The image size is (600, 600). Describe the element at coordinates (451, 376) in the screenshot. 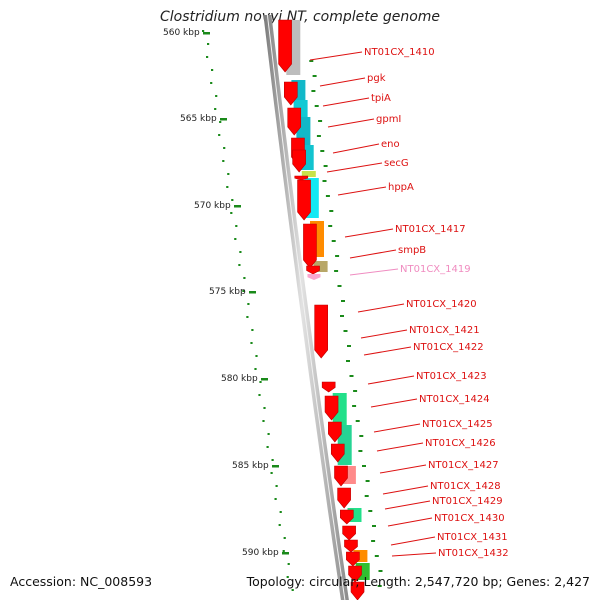

I see `gene-label: NT01CX_1423` at that location.